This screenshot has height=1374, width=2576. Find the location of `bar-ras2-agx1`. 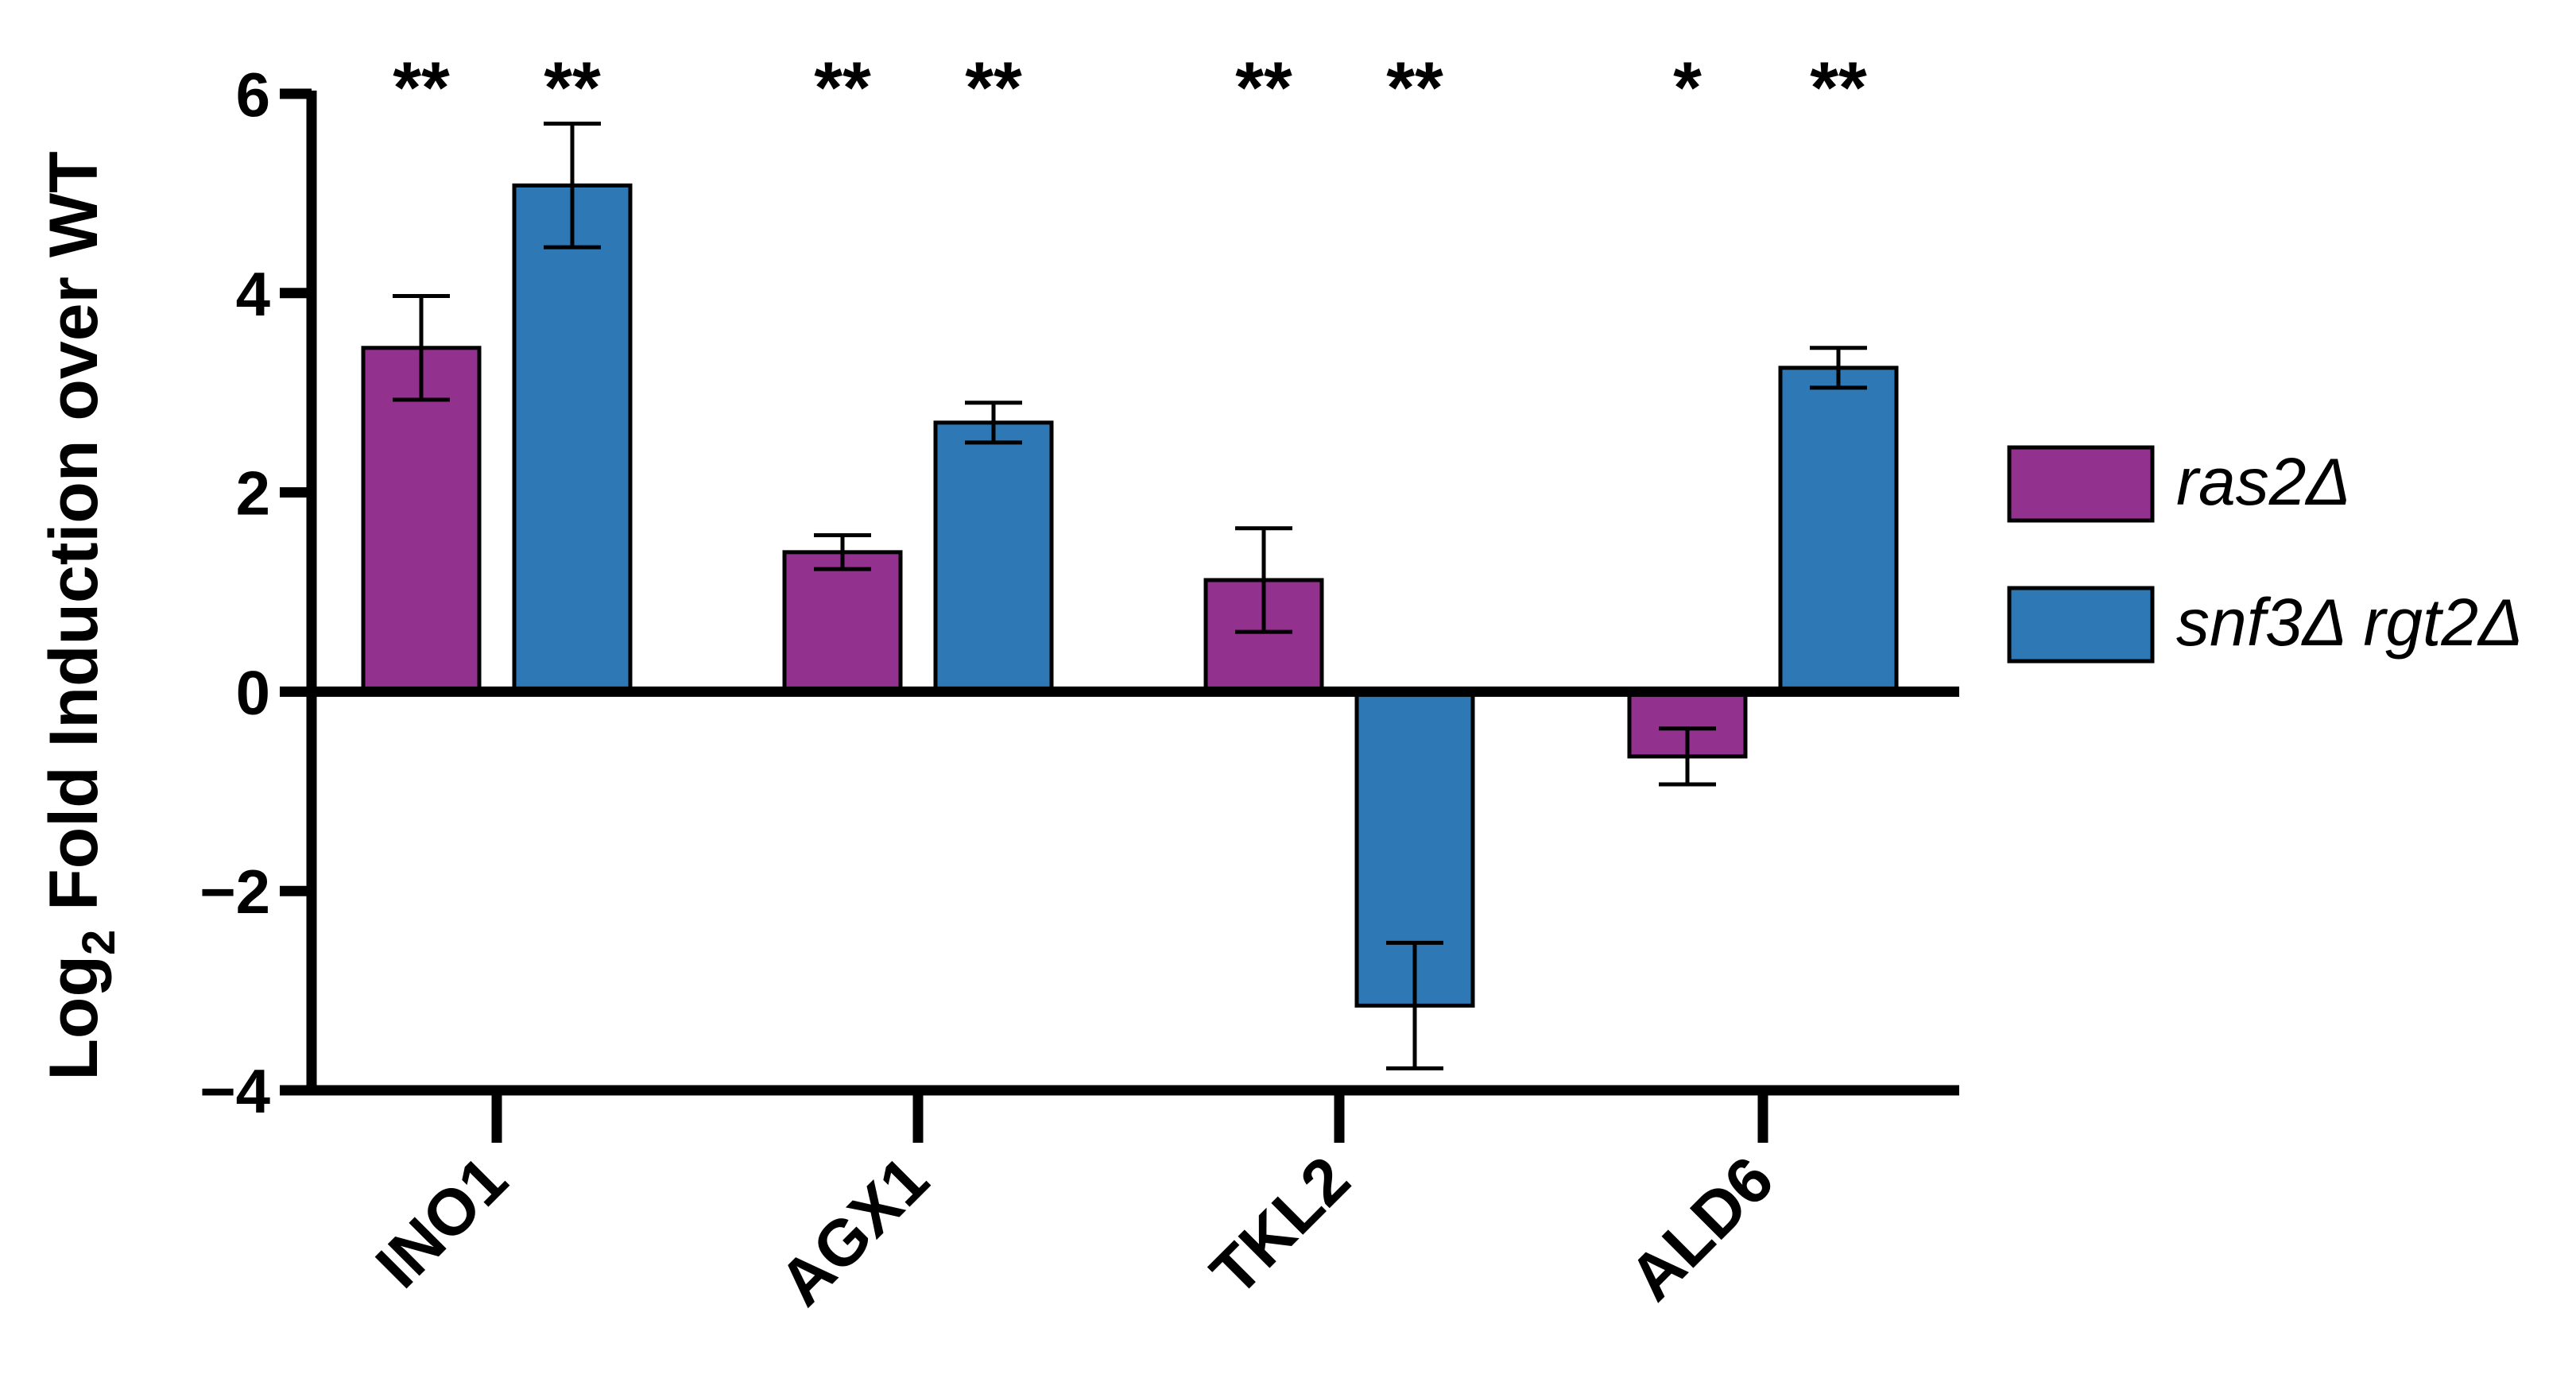

bar-ras2-agx1 is located at coordinates (842, 622).